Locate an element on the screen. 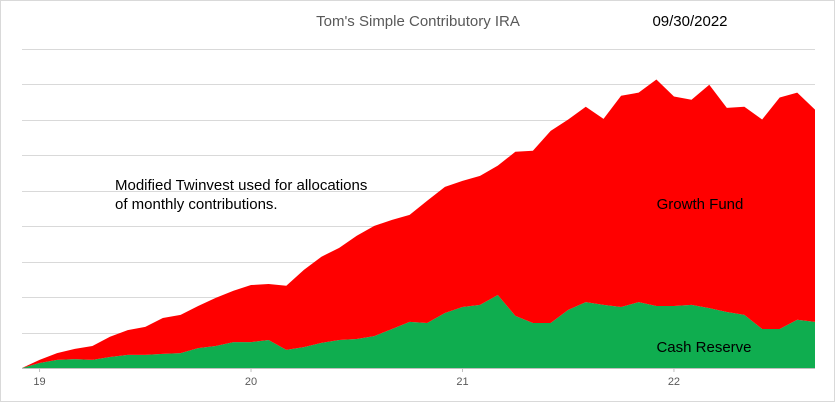 The height and width of the screenshot is (402, 835). x-tick-label: 19 is located at coordinates (39, 382).